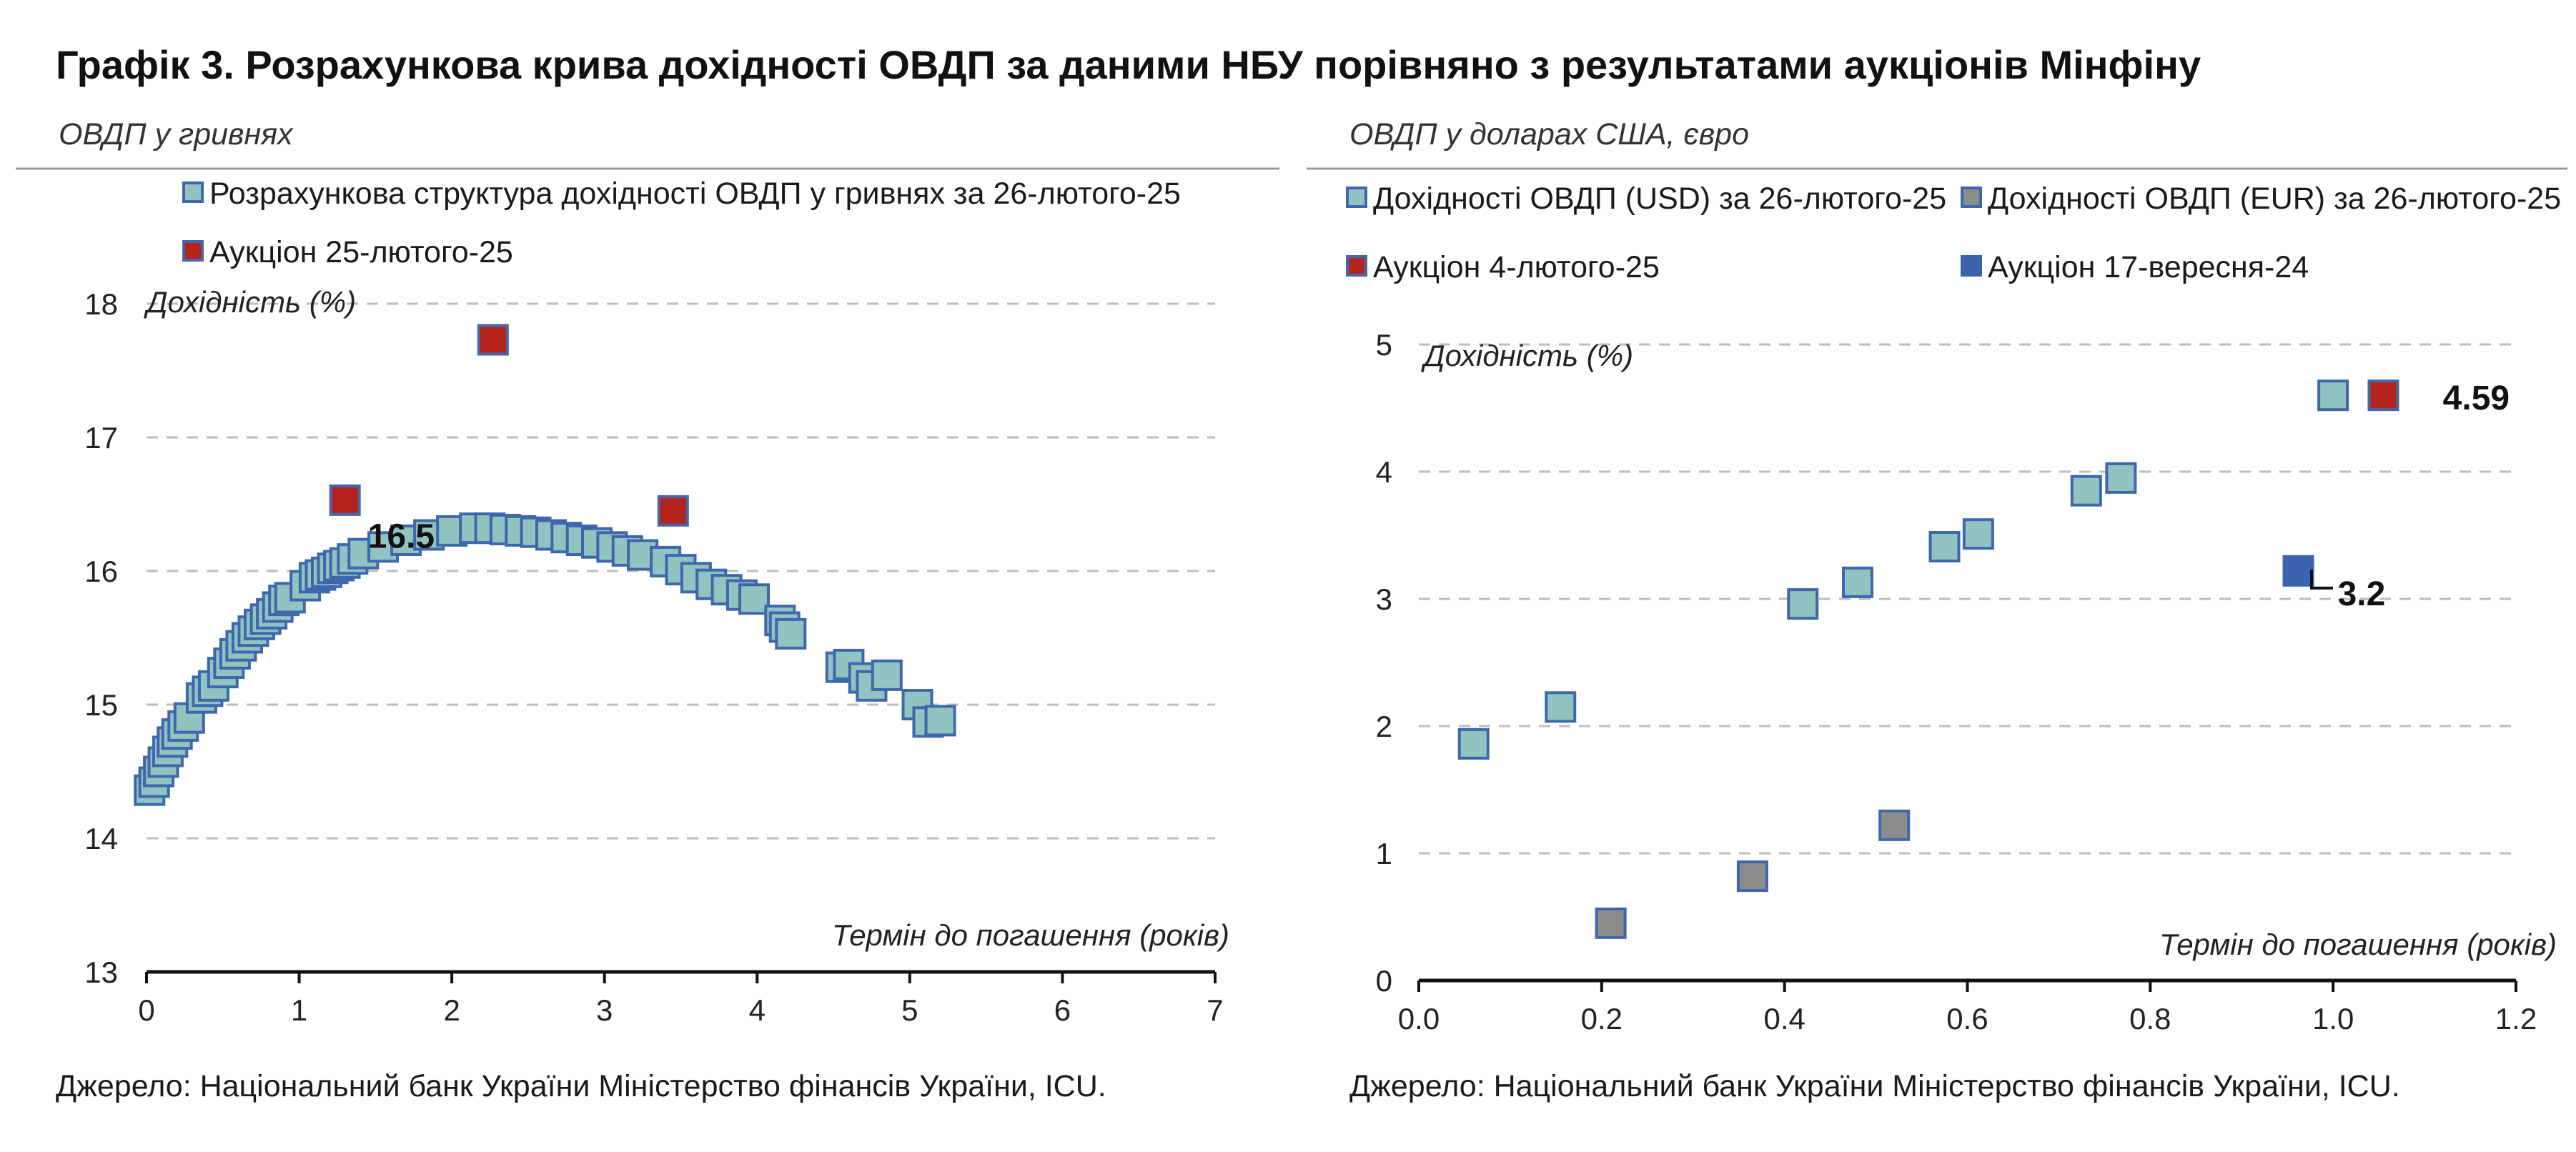 The height and width of the screenshot is (1152, 2576). I want to click on series-gray, so click(1753, 874).